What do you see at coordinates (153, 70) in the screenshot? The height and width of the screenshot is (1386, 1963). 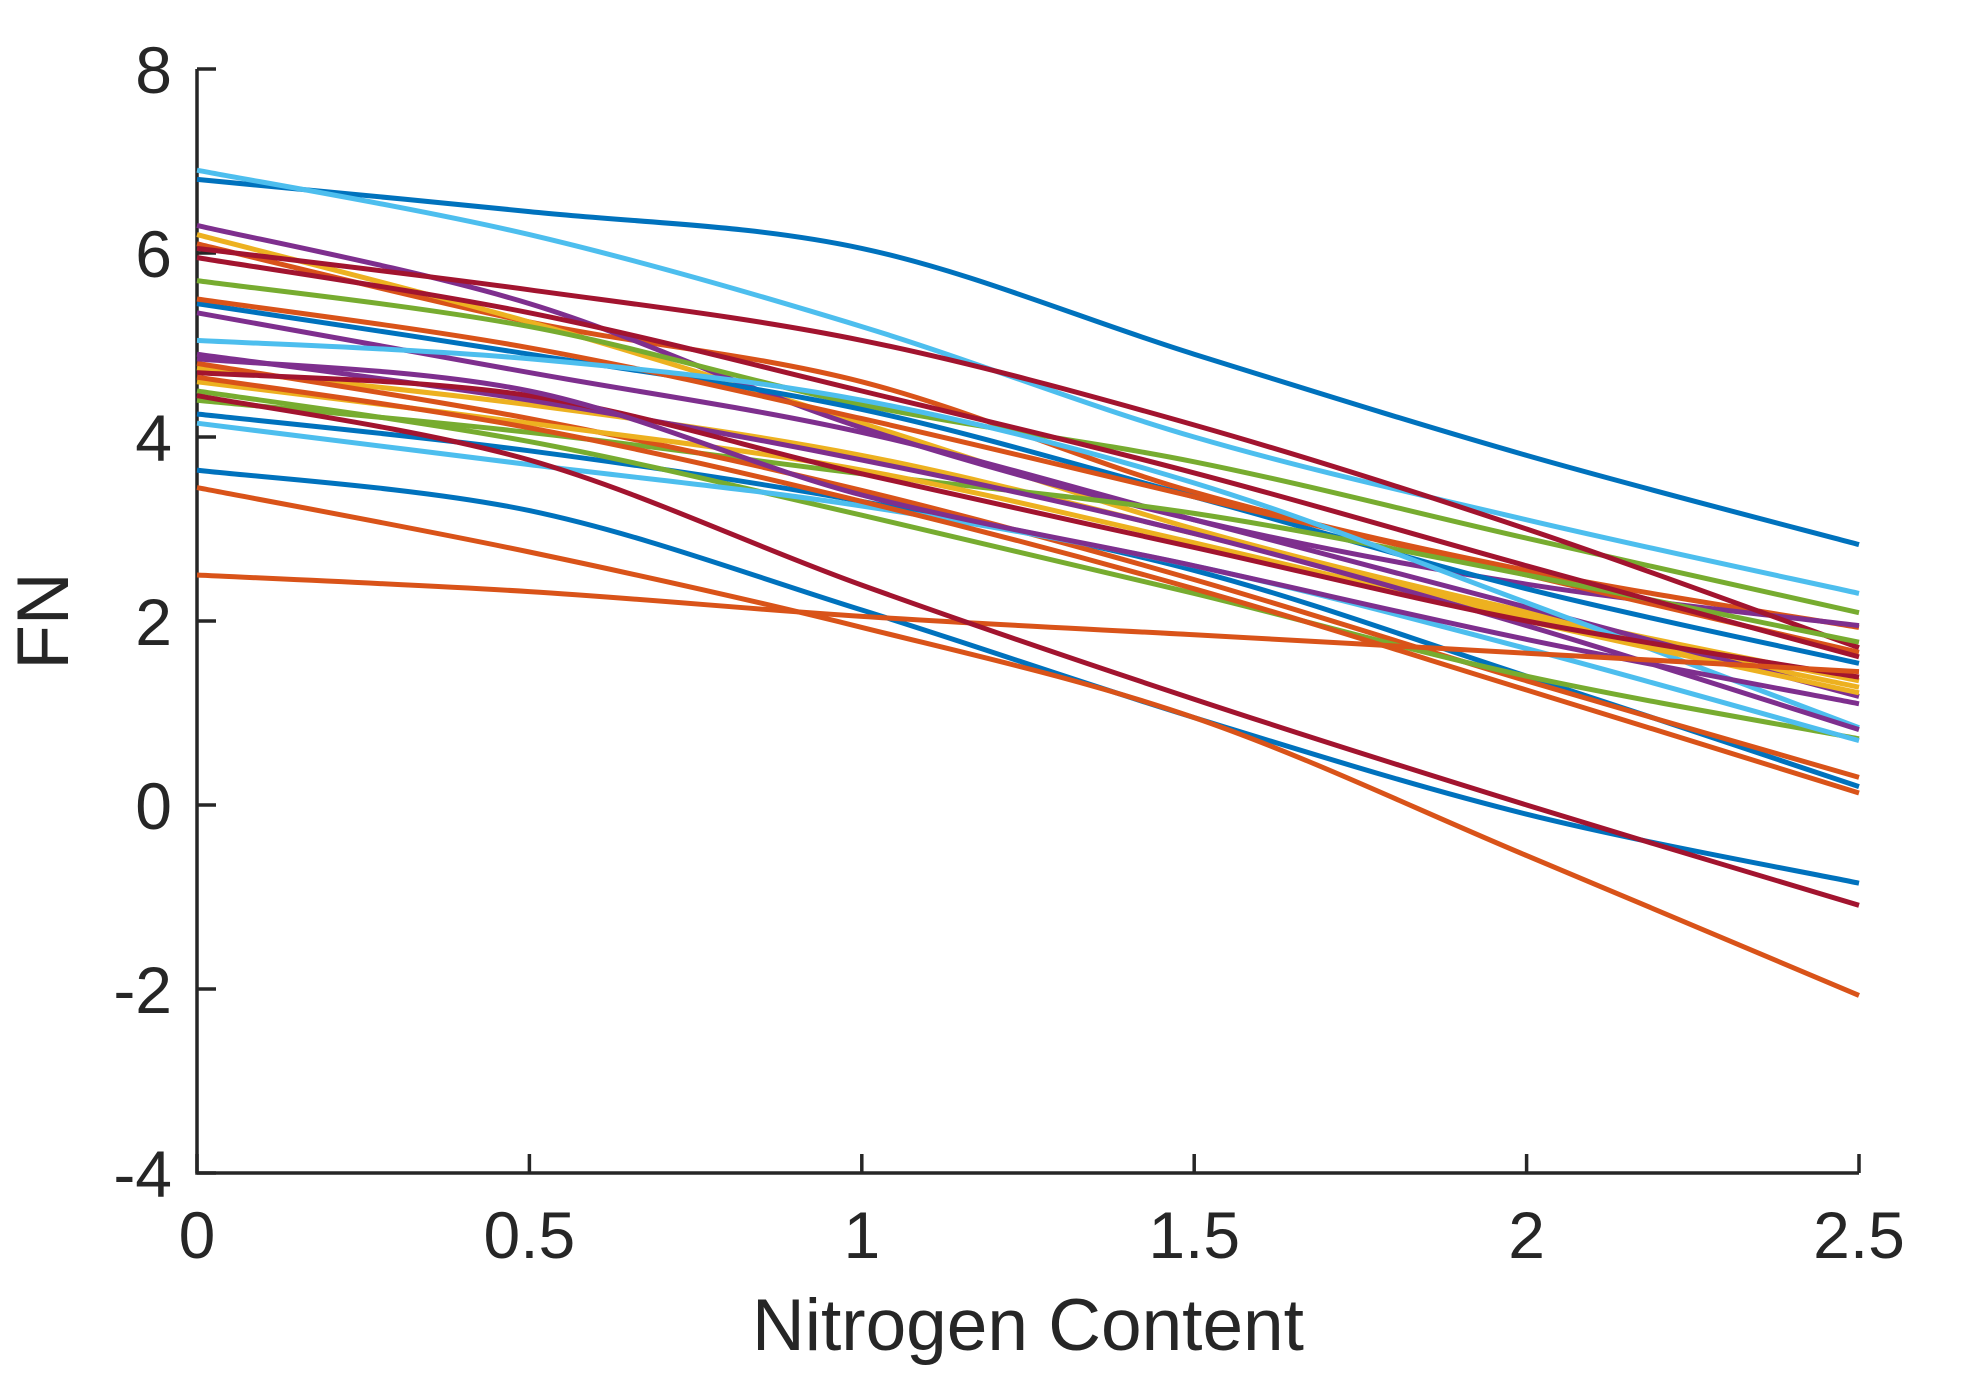 I see `y-tick-label: 8` at bounding box center [153, 70].